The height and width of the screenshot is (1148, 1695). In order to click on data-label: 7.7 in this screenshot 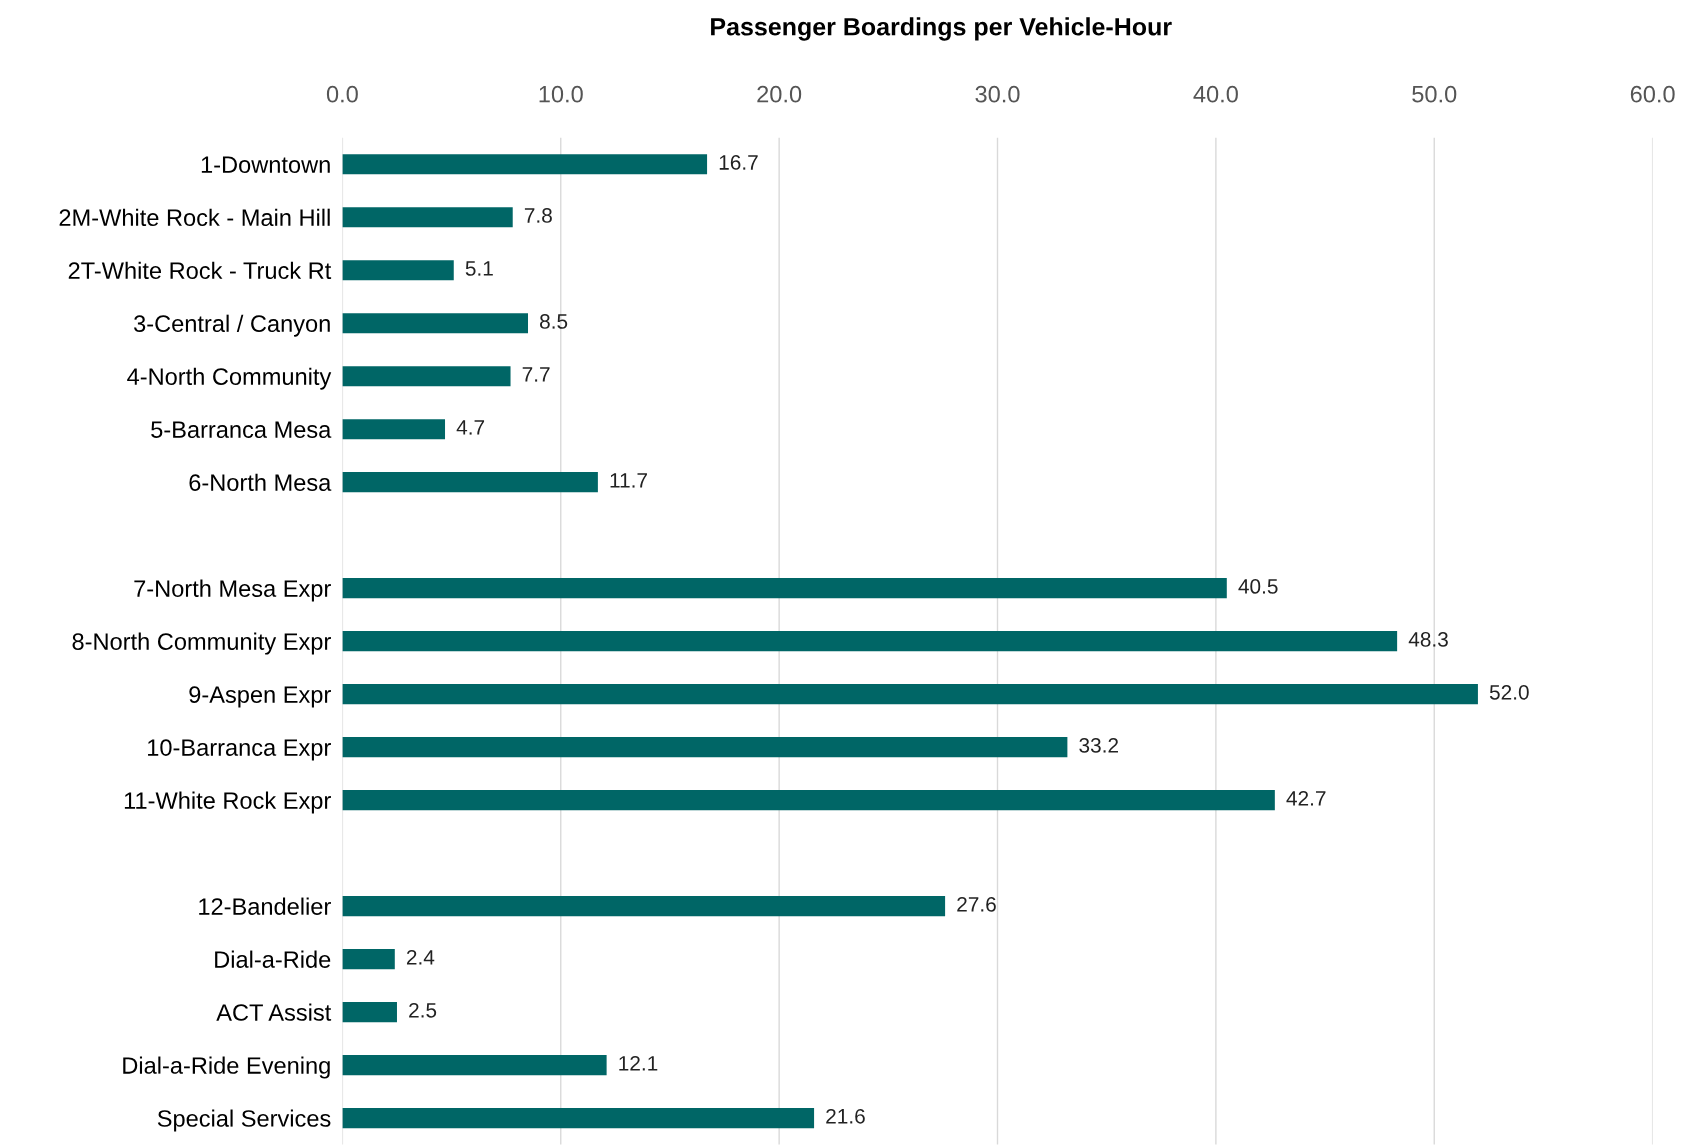, I will do `click(536, 374)`.